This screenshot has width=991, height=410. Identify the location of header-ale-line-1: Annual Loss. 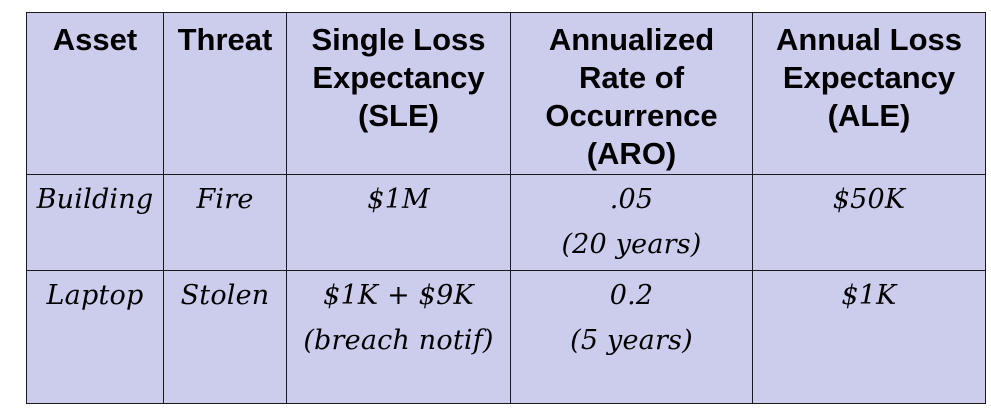
(868, 39).